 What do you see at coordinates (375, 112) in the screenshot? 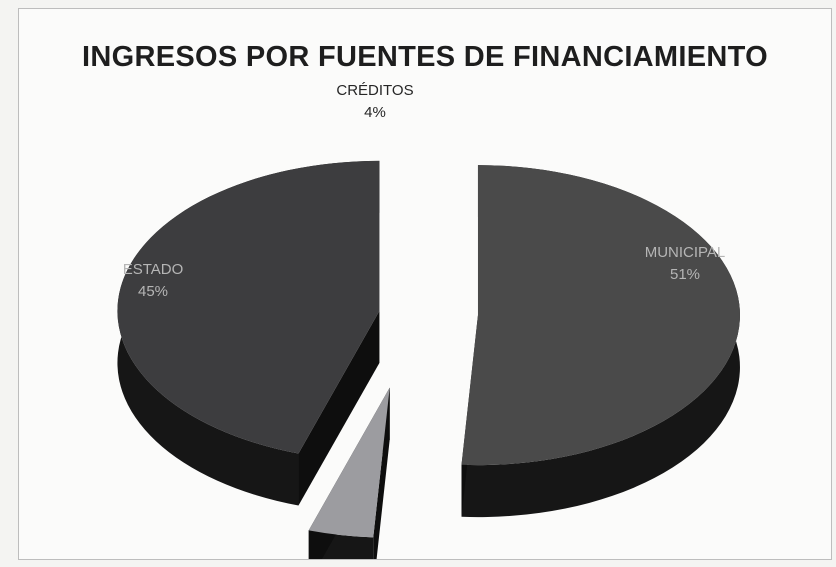
I see `slice-value-cr-ditos: 4%` at bounding box center [375, 112].